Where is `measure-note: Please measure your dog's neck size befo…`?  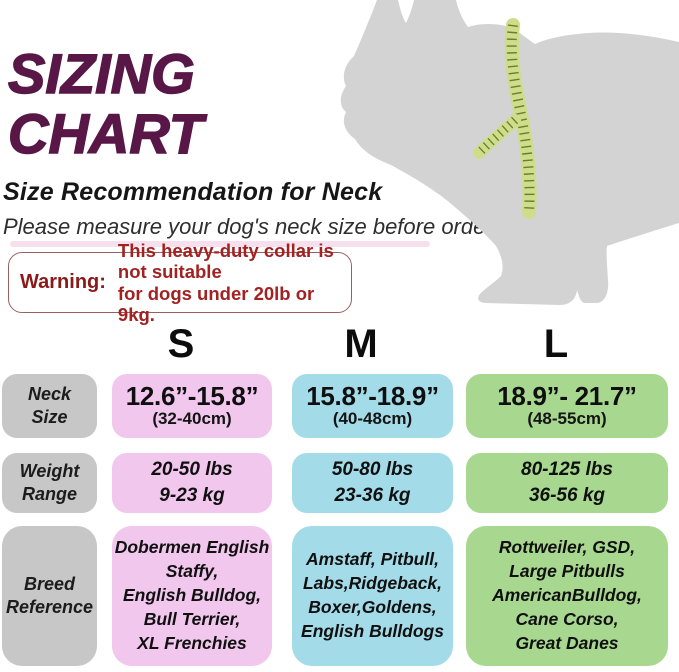 measure-note: Please measure your dog's neck size befo… is located at coordinates (263, 226).